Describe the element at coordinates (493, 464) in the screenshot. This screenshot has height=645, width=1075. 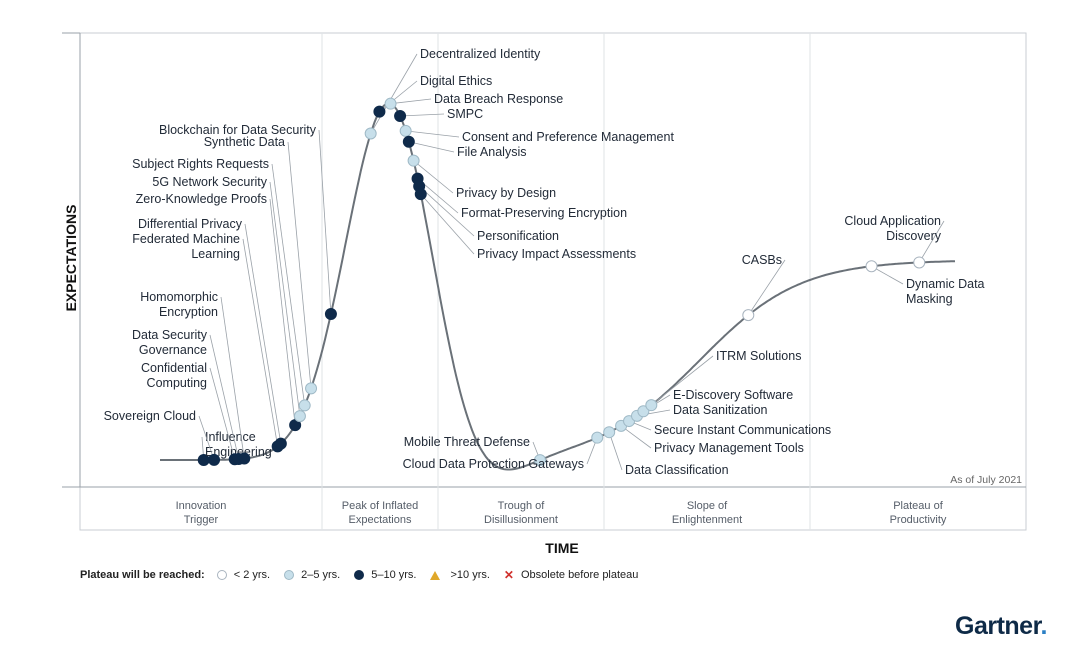
I see `point-label: Cloud Data Protection Gateways` at that location.